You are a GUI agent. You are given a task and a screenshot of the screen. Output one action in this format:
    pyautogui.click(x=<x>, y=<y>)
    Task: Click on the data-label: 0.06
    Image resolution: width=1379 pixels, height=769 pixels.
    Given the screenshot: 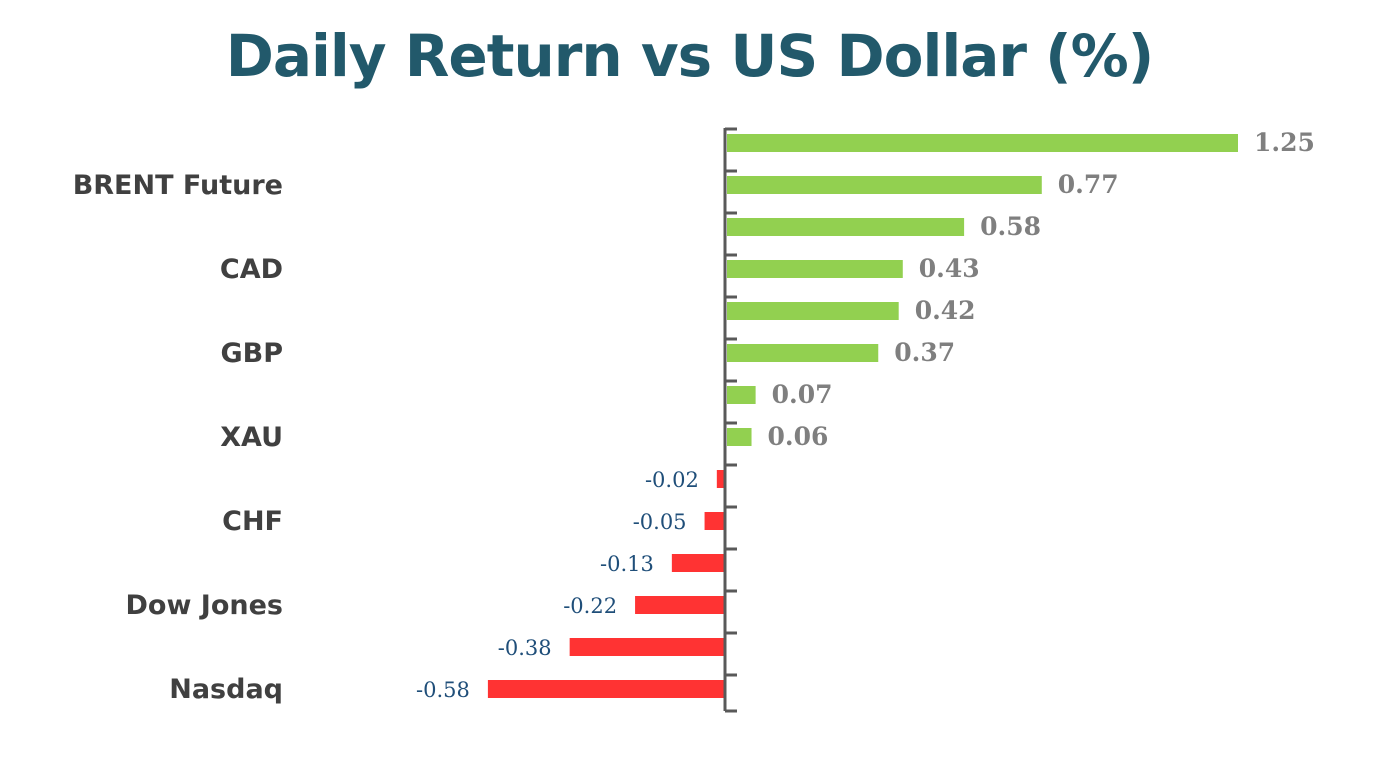 What is the action you would take?
    pyautogui.click(x=798, y=436)
    